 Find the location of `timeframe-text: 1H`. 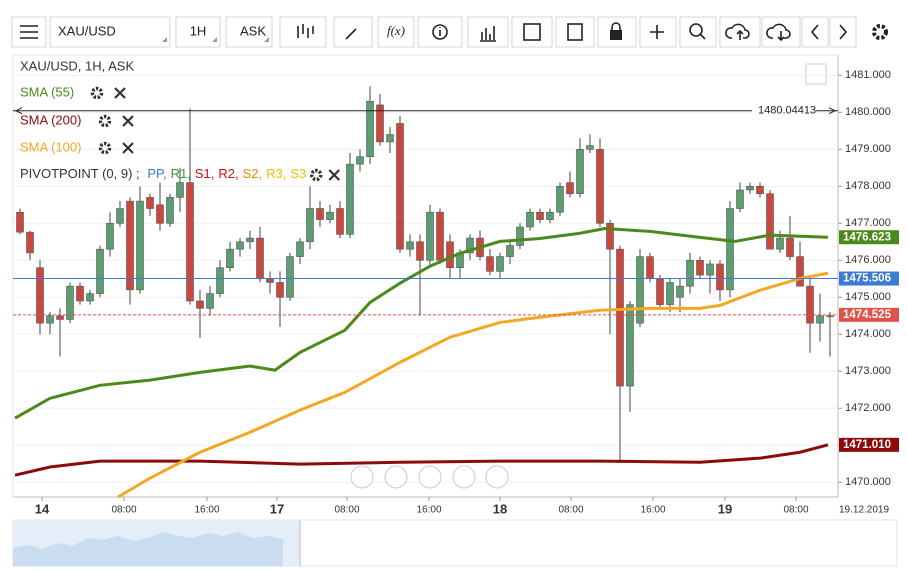

timeframe-text: 1H is located at coordinates (198, 30).